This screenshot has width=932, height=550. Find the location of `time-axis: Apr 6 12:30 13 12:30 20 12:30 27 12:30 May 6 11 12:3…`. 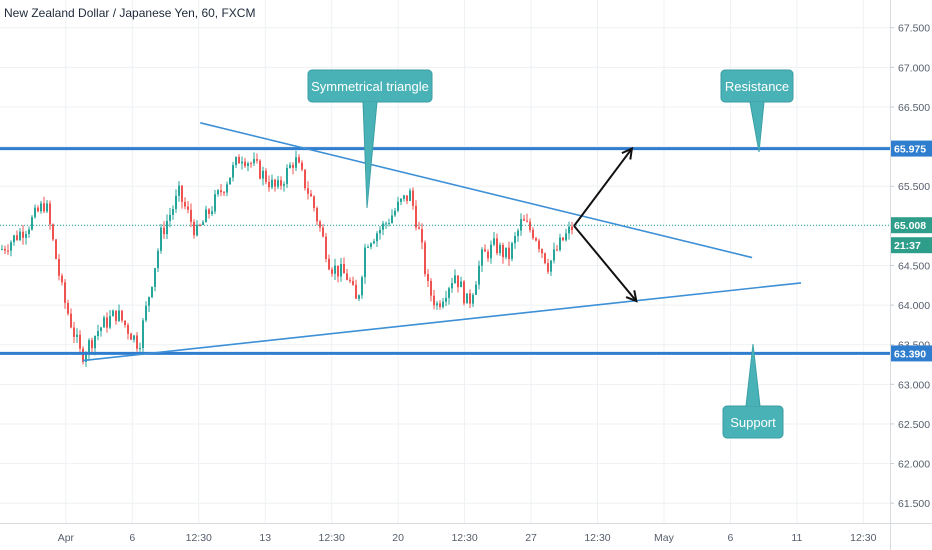

time-axis: Apr 6 12:30 13 12:30 20 12:30 27 12:30 May 6 11 12:3… is located at coordinates (466, 534).